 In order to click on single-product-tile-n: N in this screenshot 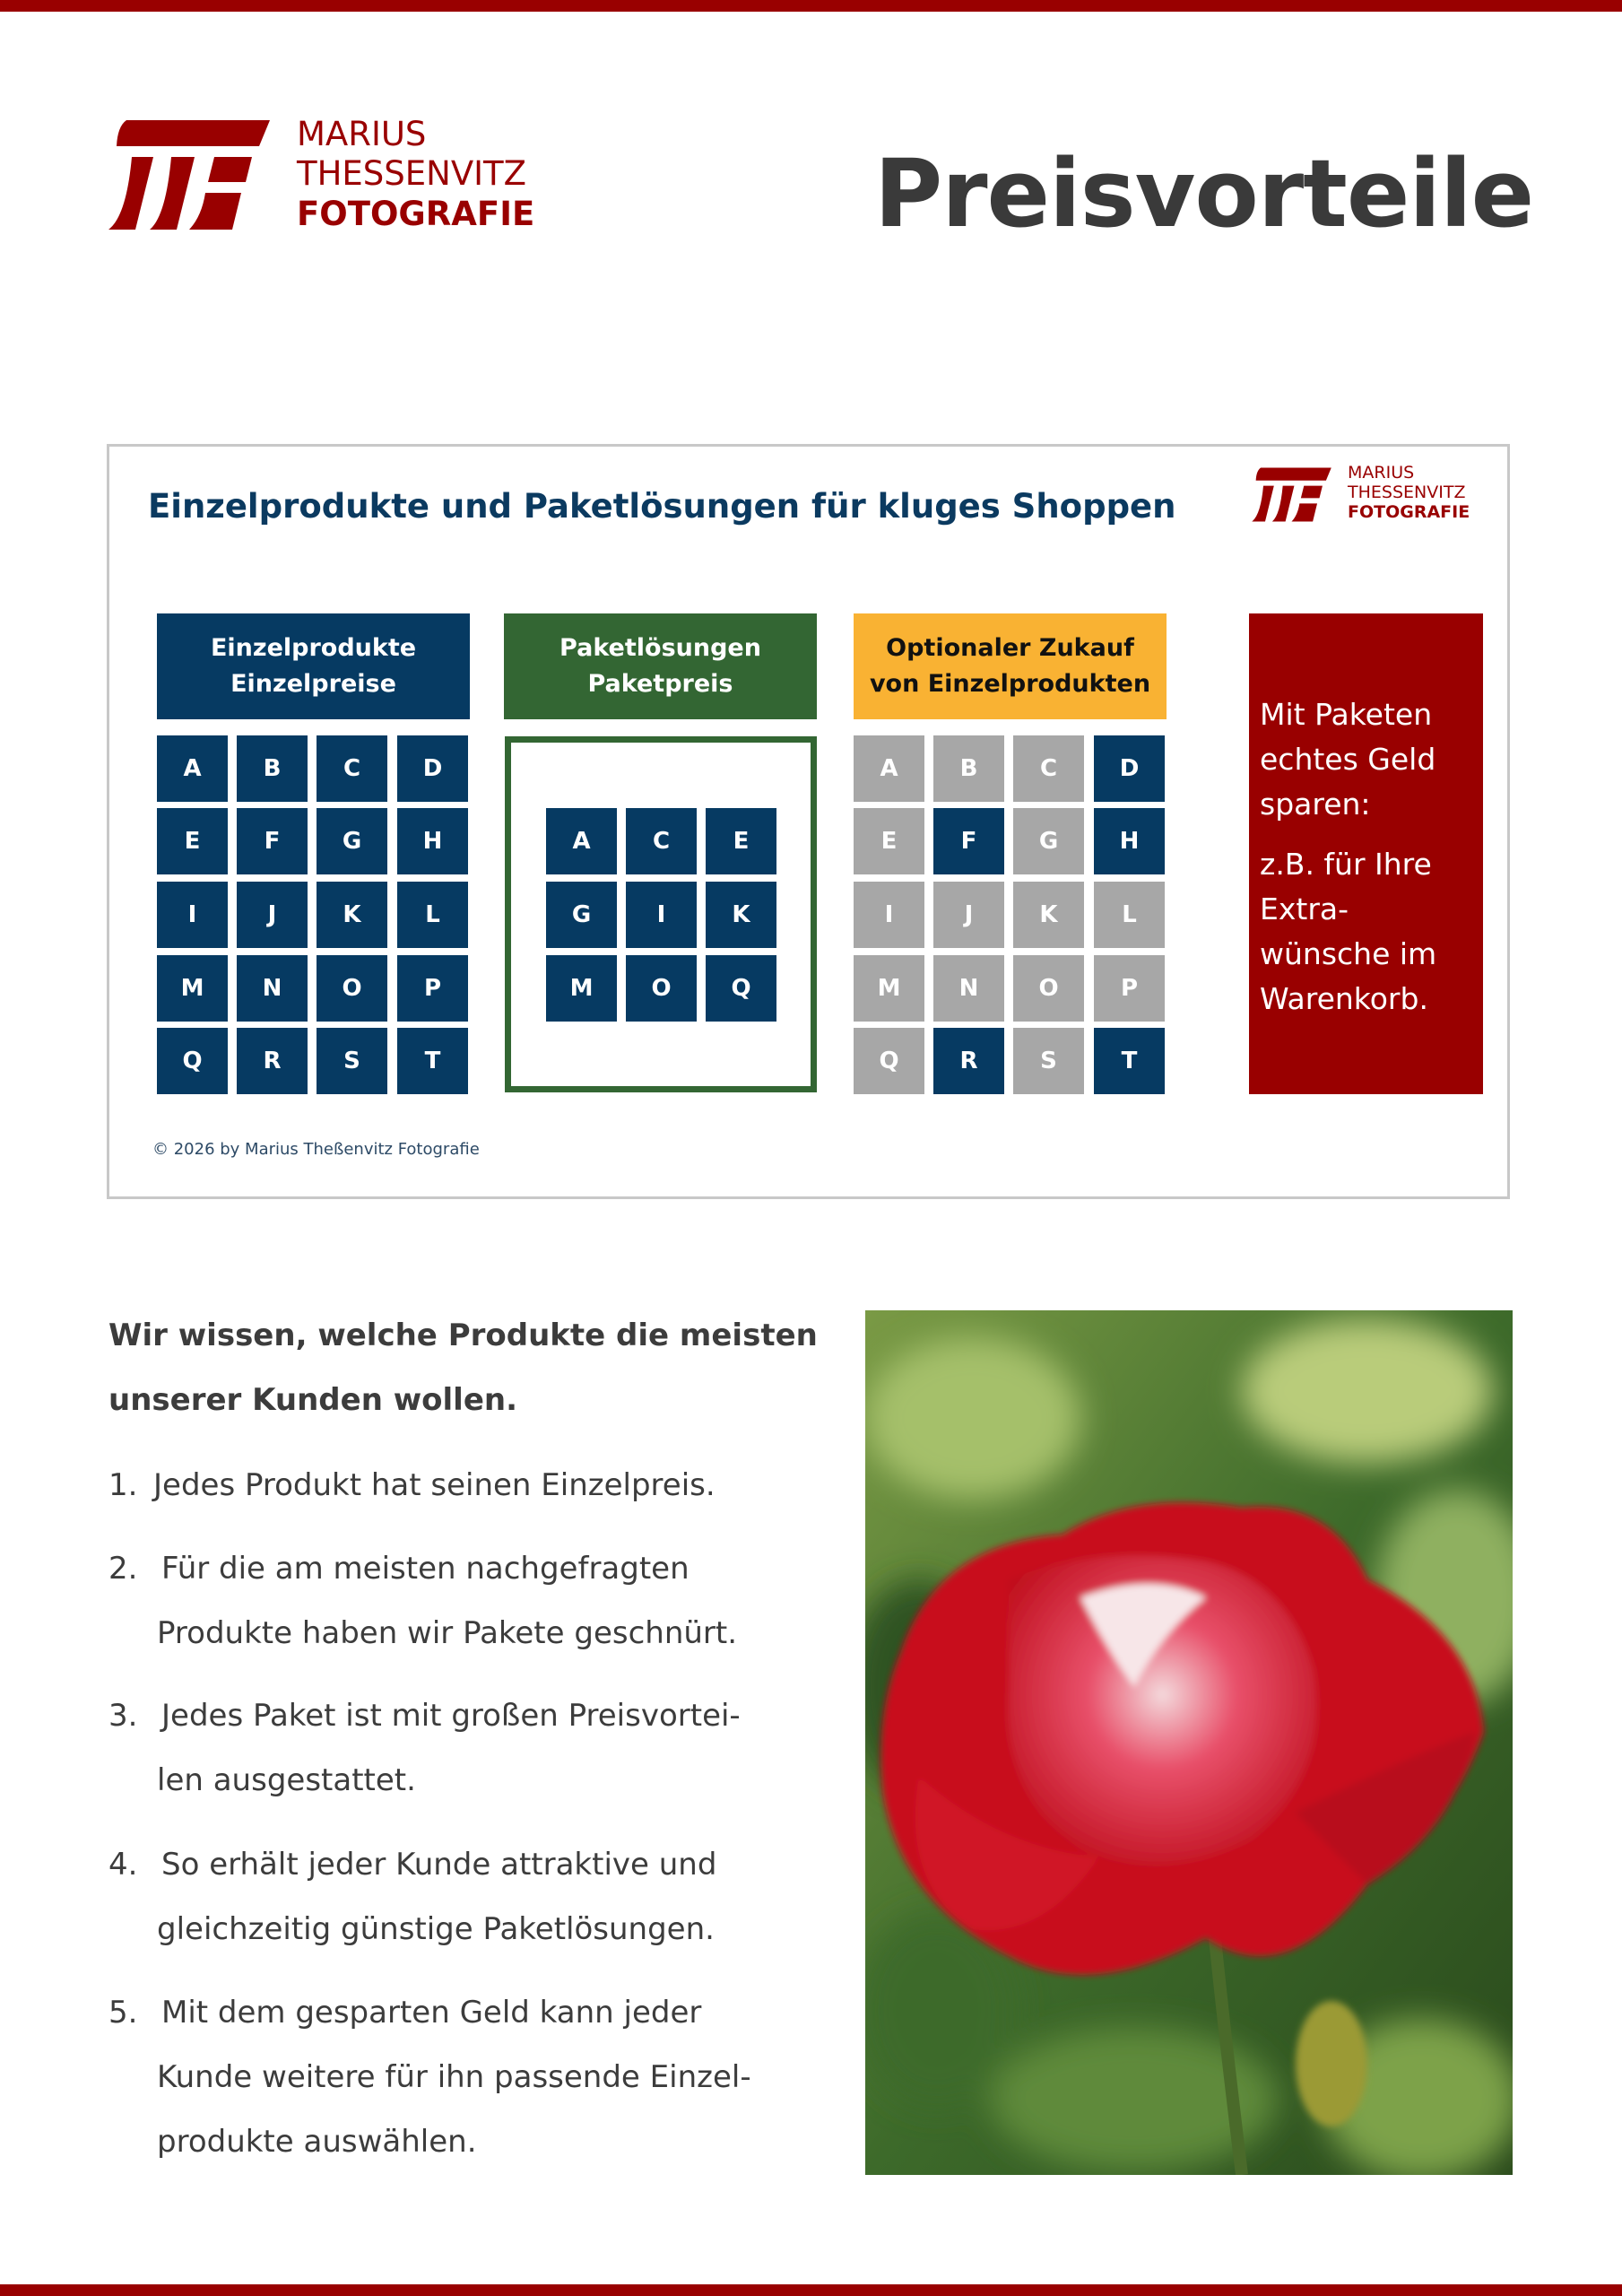, I will do `click(272, 988)`.